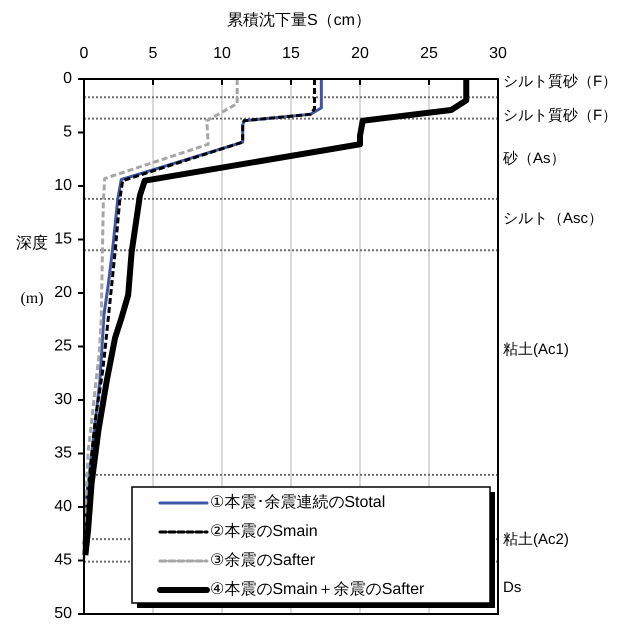 Image resolution: width=630 pixels, height=626 pixels. I want to click on y-tick-label: 35, so click(63, 453).